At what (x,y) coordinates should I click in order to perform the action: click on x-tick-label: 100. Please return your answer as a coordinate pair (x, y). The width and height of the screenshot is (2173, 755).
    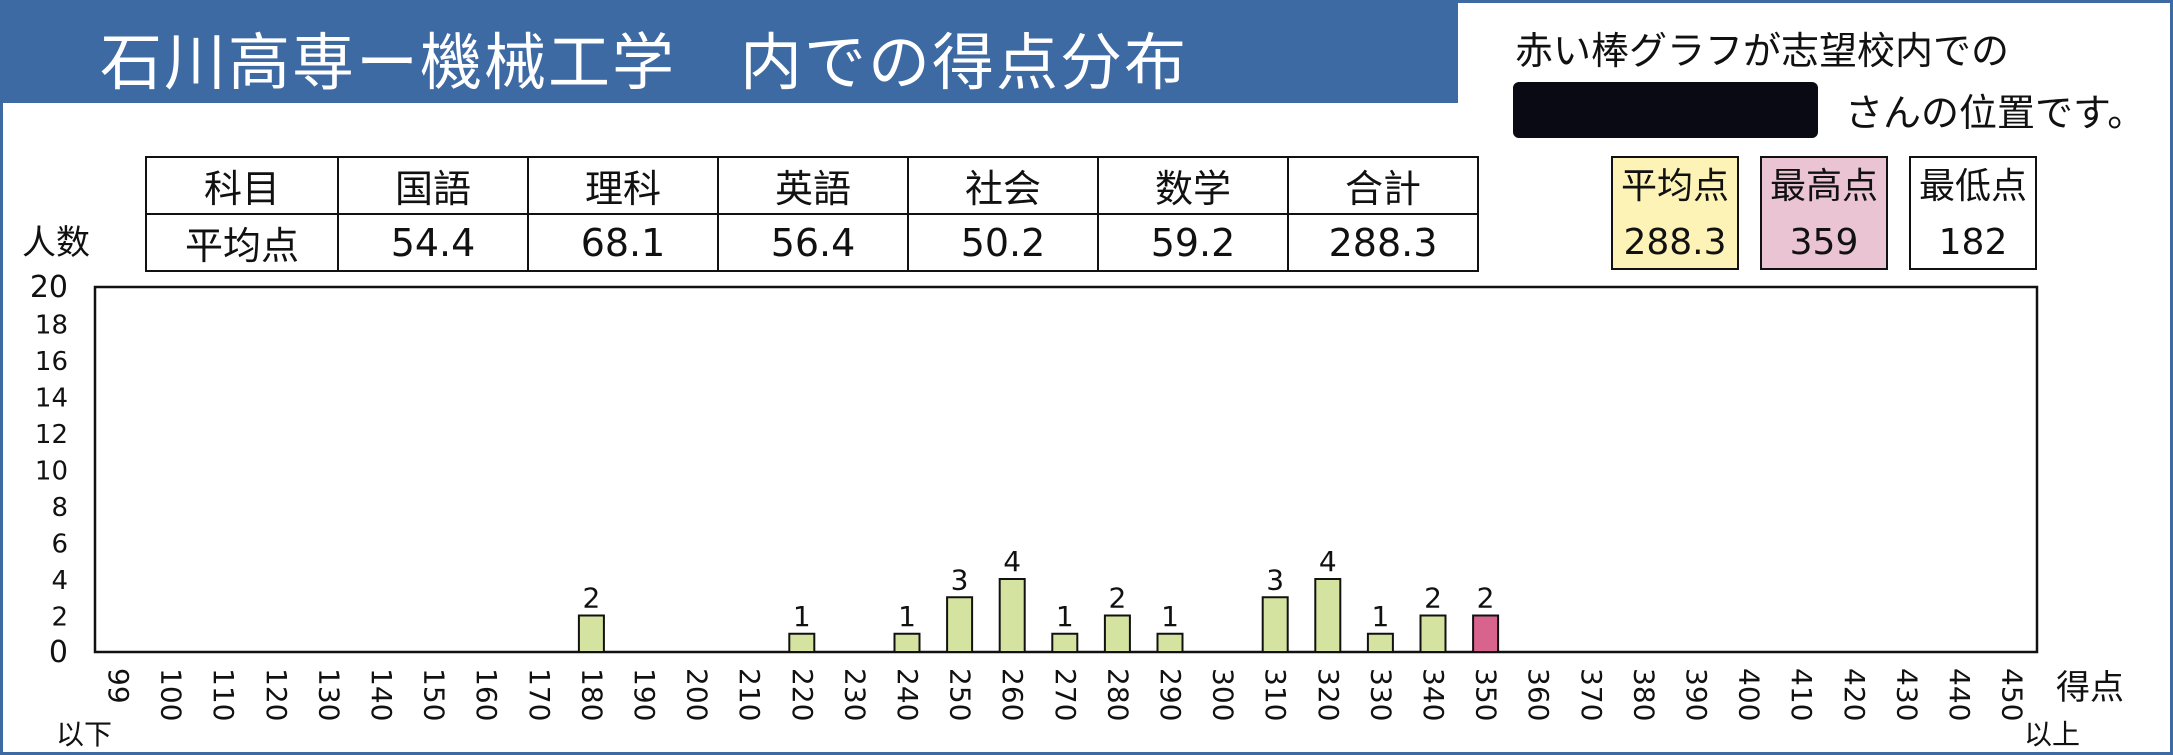
    Looking at the image, I should click on (171, 694).